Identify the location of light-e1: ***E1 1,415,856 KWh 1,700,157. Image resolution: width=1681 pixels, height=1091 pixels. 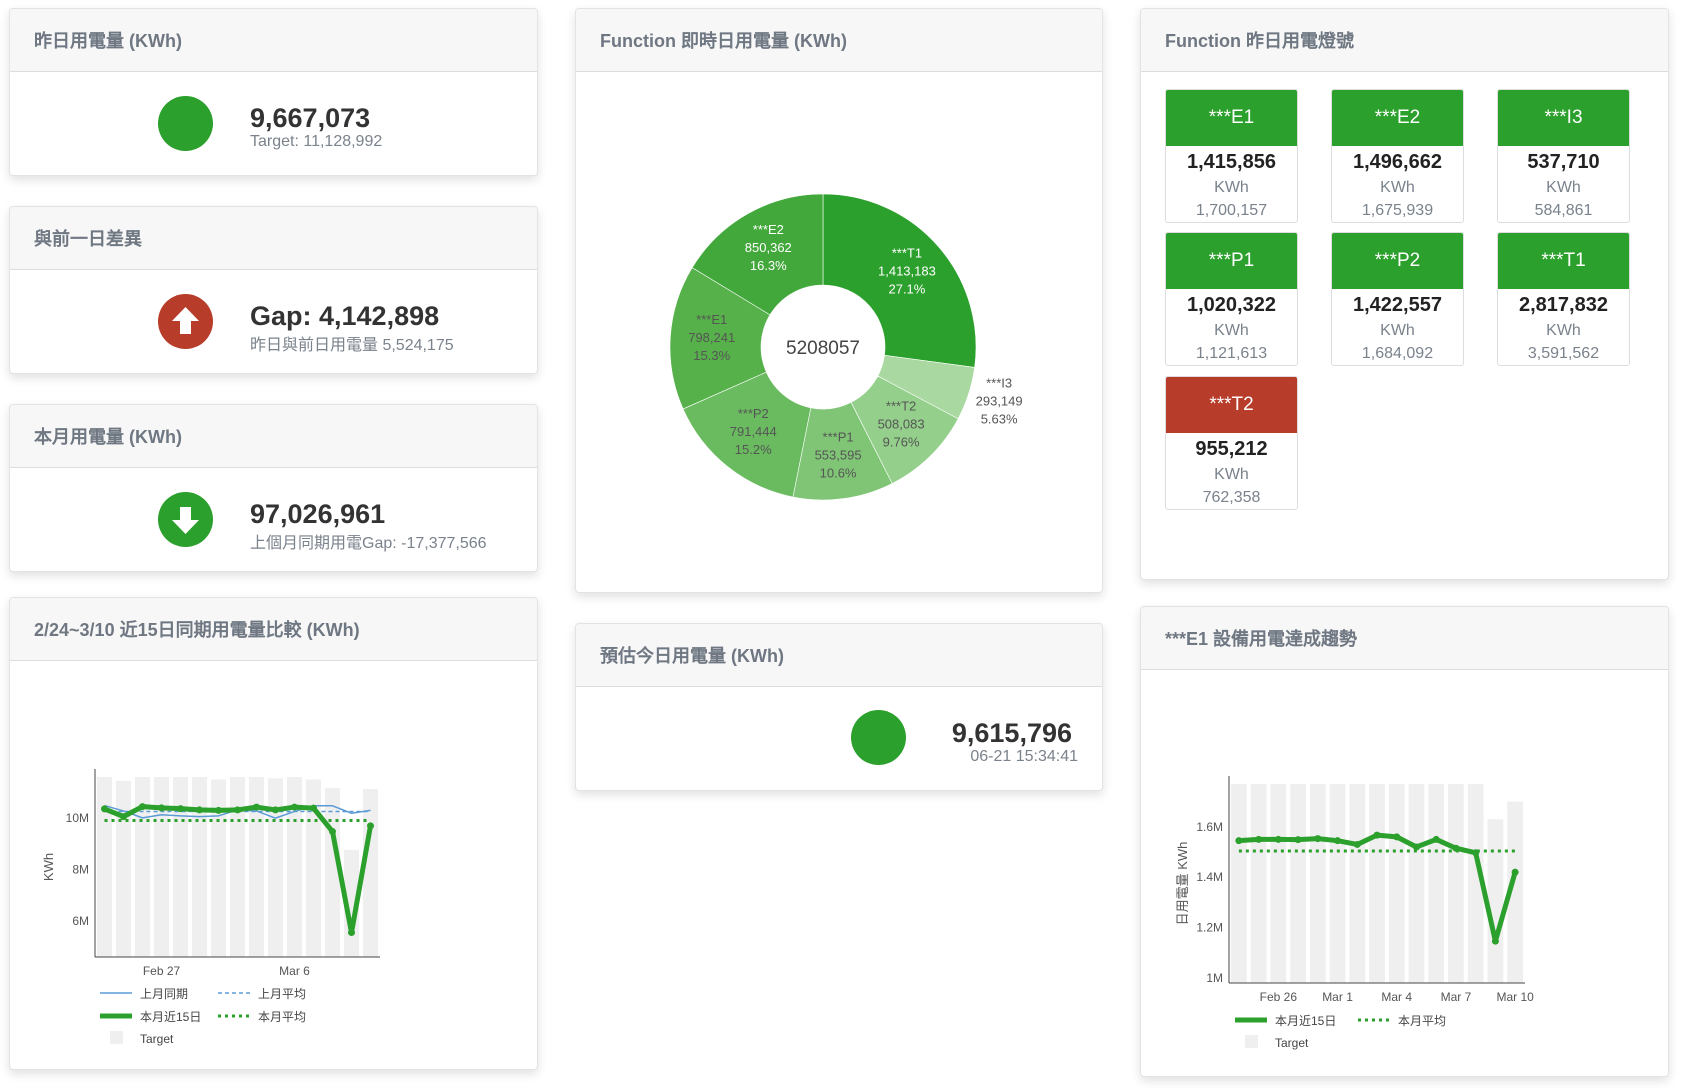
(1231, 156).